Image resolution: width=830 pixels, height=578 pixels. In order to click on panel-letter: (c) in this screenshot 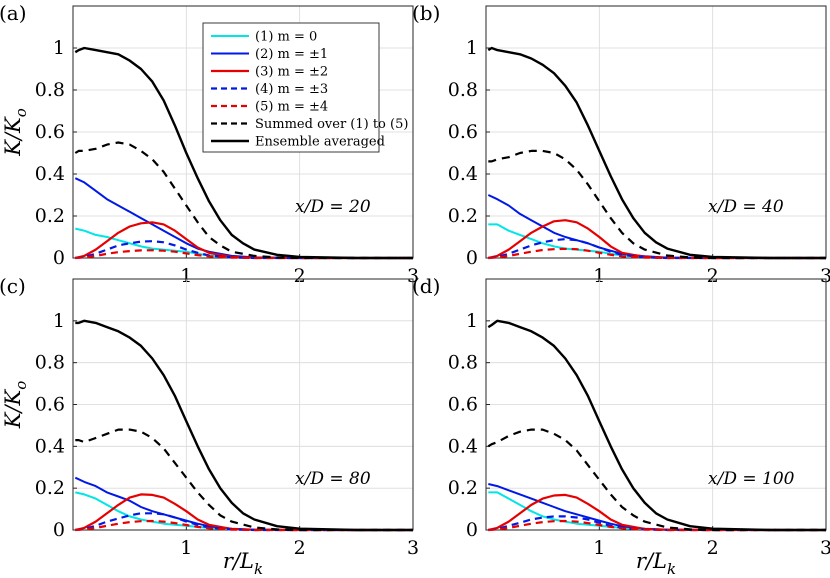, I will do `click(13, 286)`.